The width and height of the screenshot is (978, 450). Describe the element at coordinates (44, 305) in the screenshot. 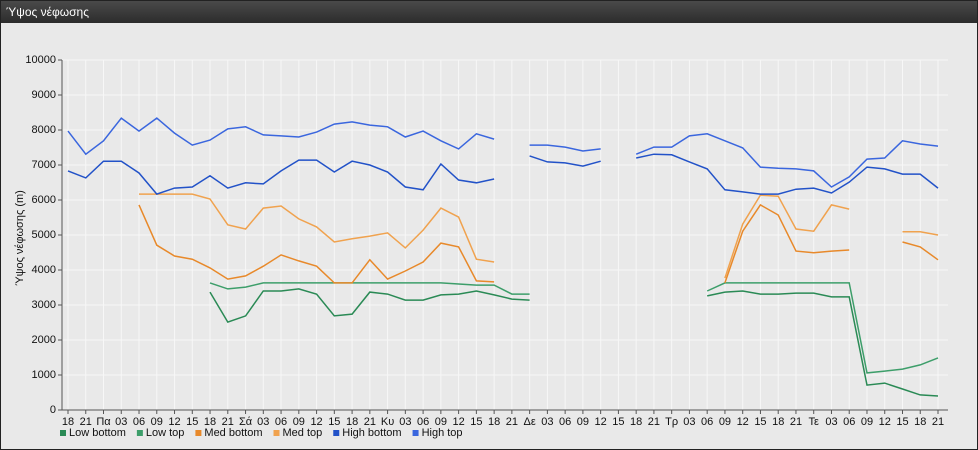

I see `y-tick-label: 3000` at that location.